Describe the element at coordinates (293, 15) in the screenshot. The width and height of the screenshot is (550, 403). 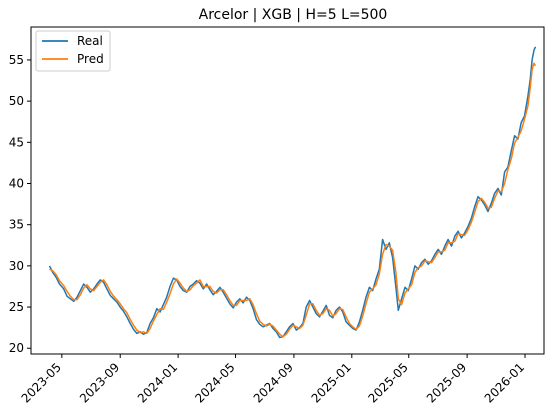
I see `chart-title: Arcelor | XGB | H=5 L=500` at that location.